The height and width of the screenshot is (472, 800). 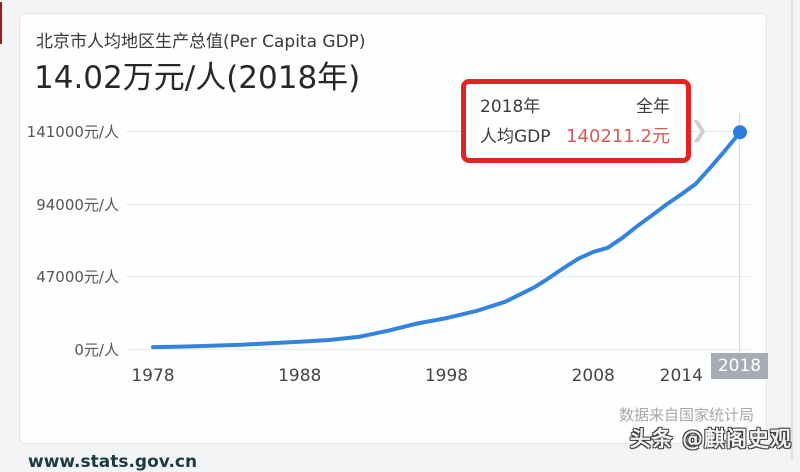 I want to click on left-edge-red-strip, so click(x=1, y=23).